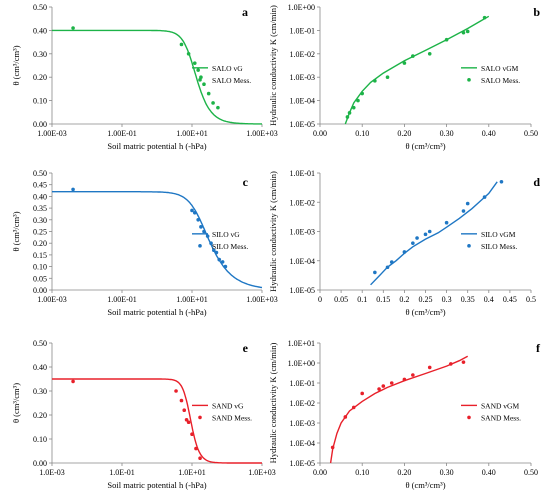 This screenshot has width=550, height=497. I want to click on y-tick-label: 1.0E-02, so click(302, 202).